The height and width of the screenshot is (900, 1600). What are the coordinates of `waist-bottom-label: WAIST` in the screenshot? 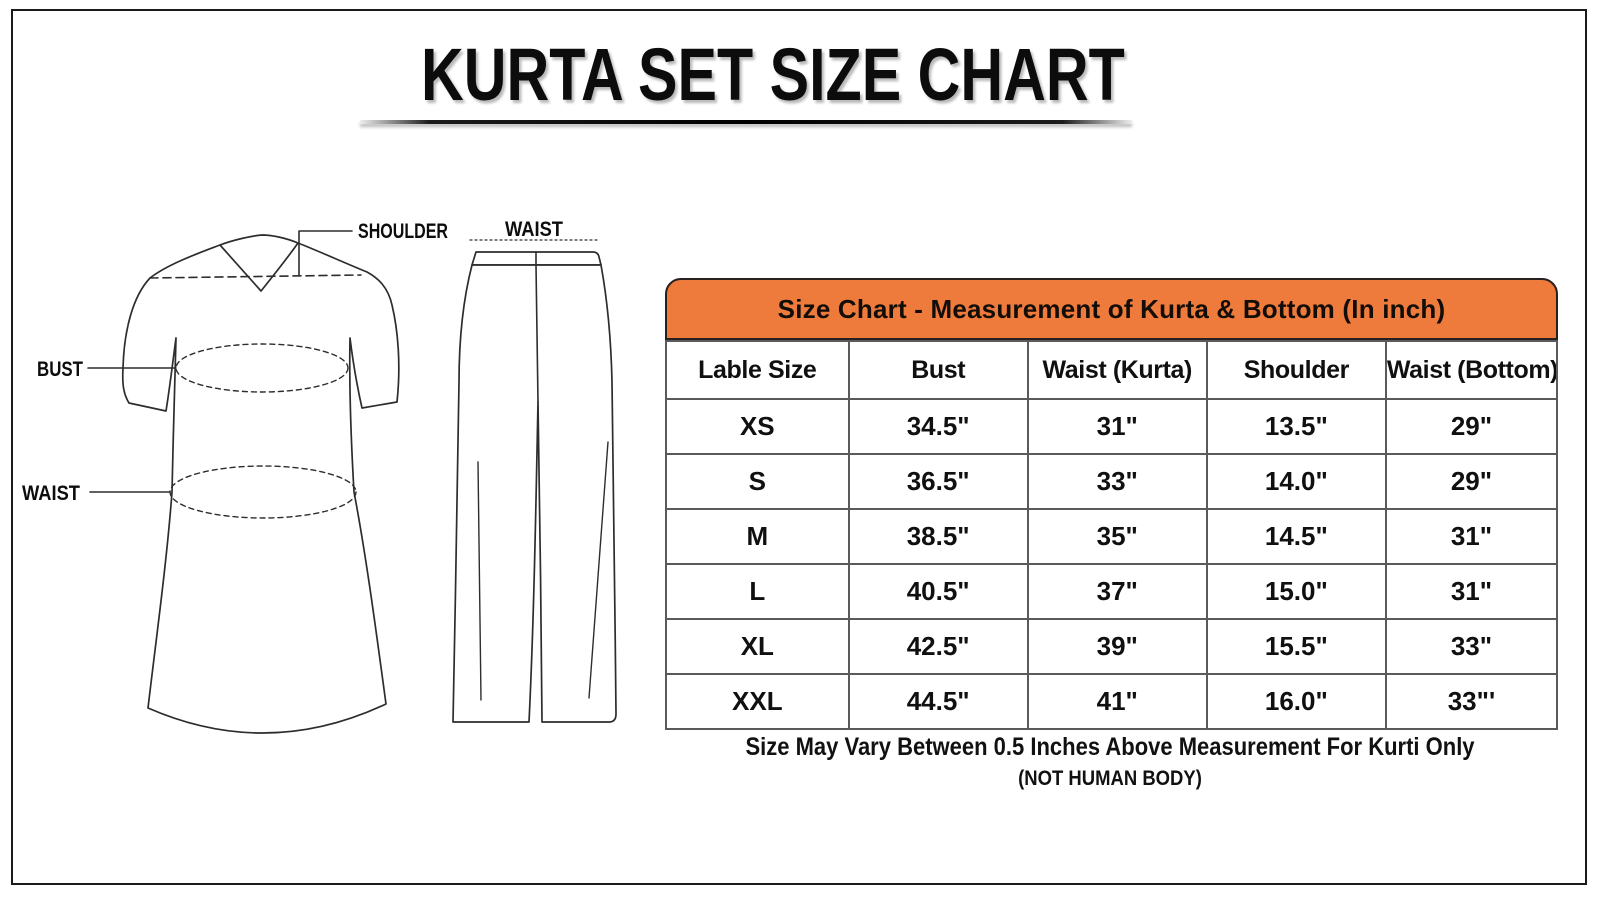 It's located at (534, 229).